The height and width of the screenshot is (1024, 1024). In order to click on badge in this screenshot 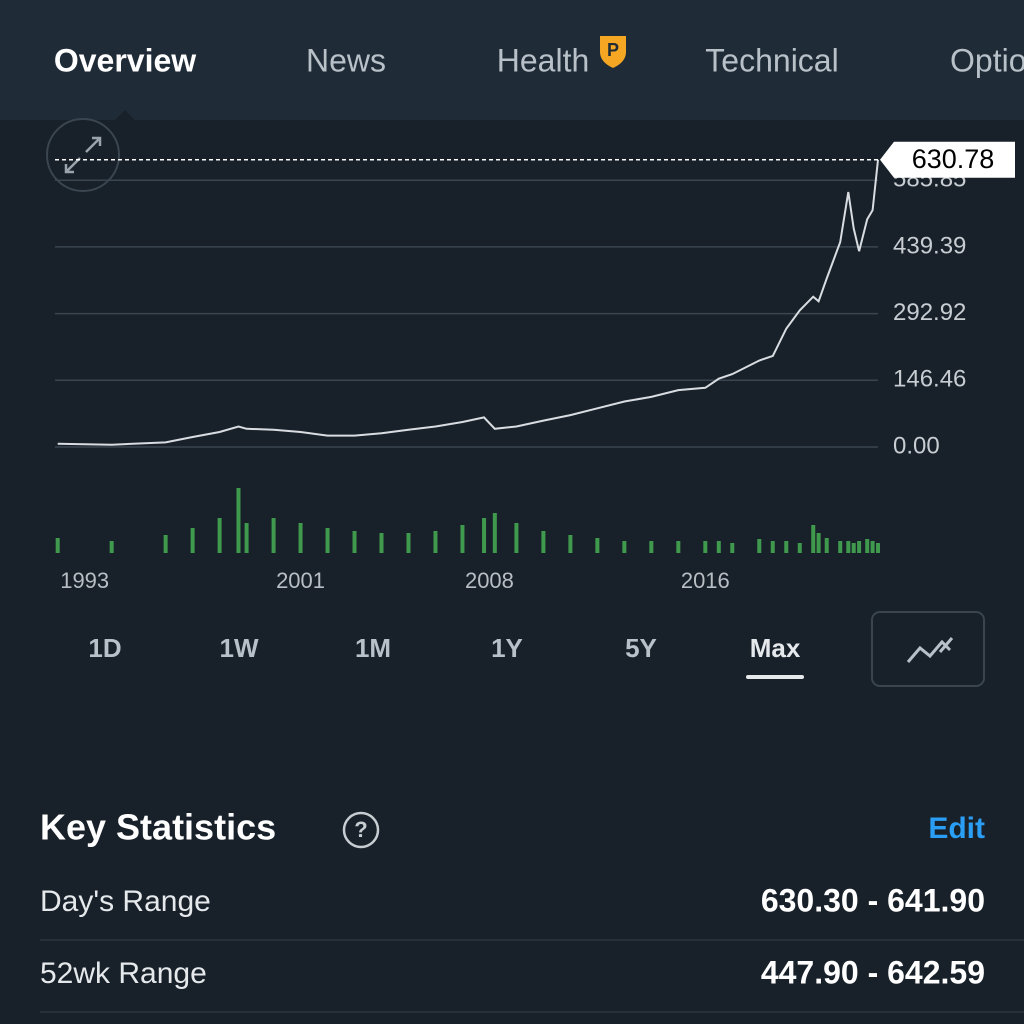, I will do `click(613, 52)`.